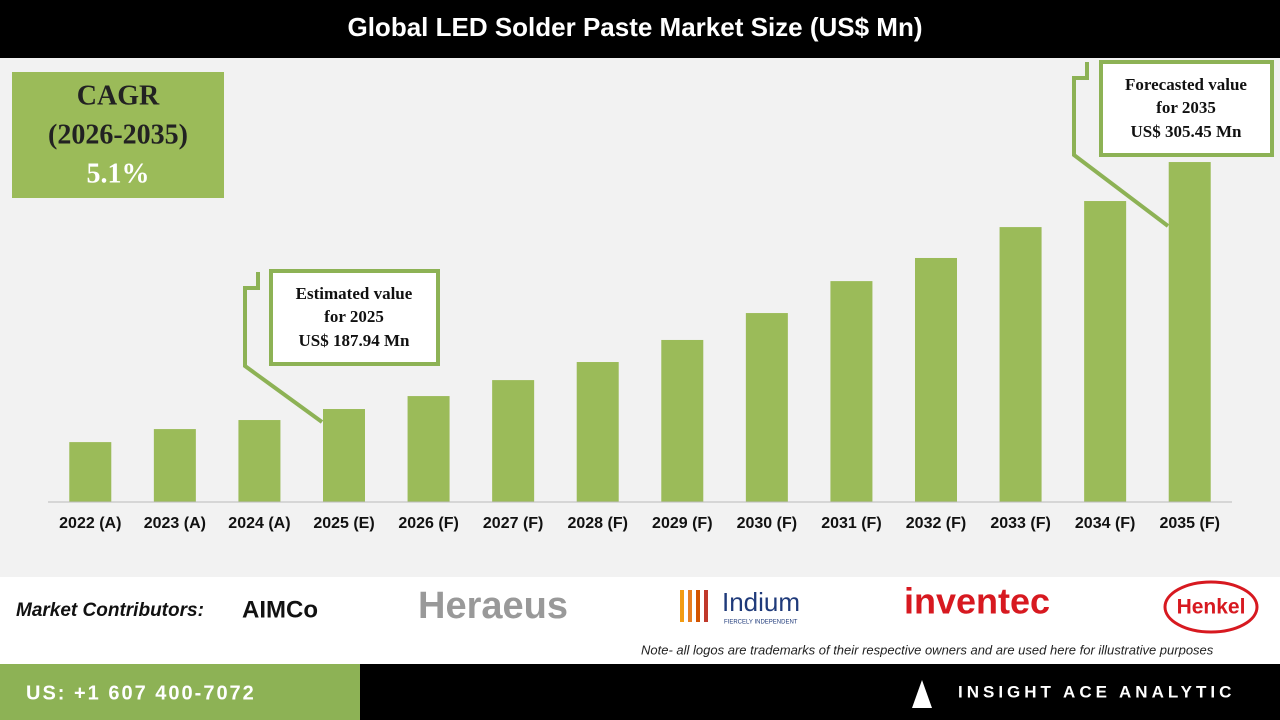 The width and height of the screenshot is (1280, 720). Describe the element at coordinates (1096, 691) in the screenshot. I see `brand: INSIGHT ACE ANALYTIC` at that location.